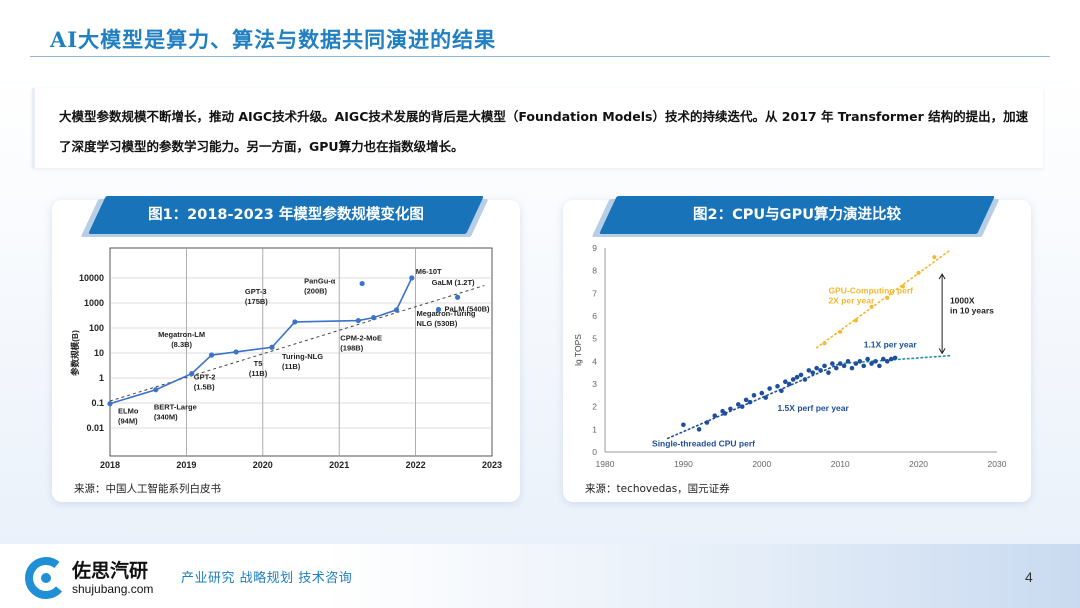 This screenshot has width=1080, height=608. Describe the element at coordinates (594, 384) in the screenshot. I see `chart2-ytick-label: 3` at that location.